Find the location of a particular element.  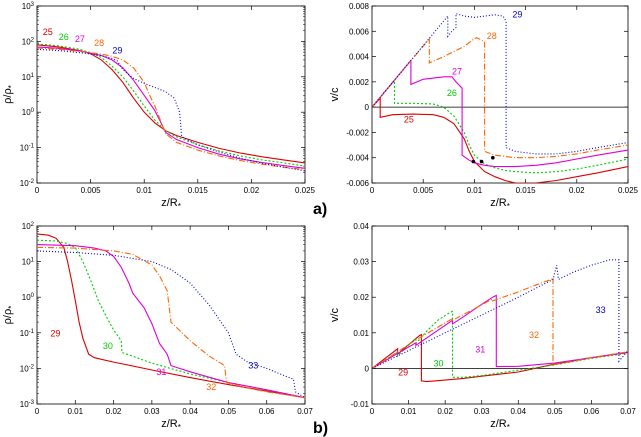

y-tick-label: 0.004 is located at coordinates (359, 57).